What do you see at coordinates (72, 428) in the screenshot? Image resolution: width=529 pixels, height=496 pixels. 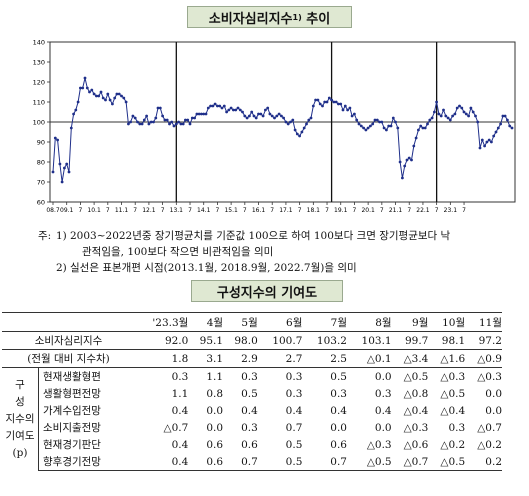 I see `component-label: 소비지출전망` at bounding box center [72, 428].